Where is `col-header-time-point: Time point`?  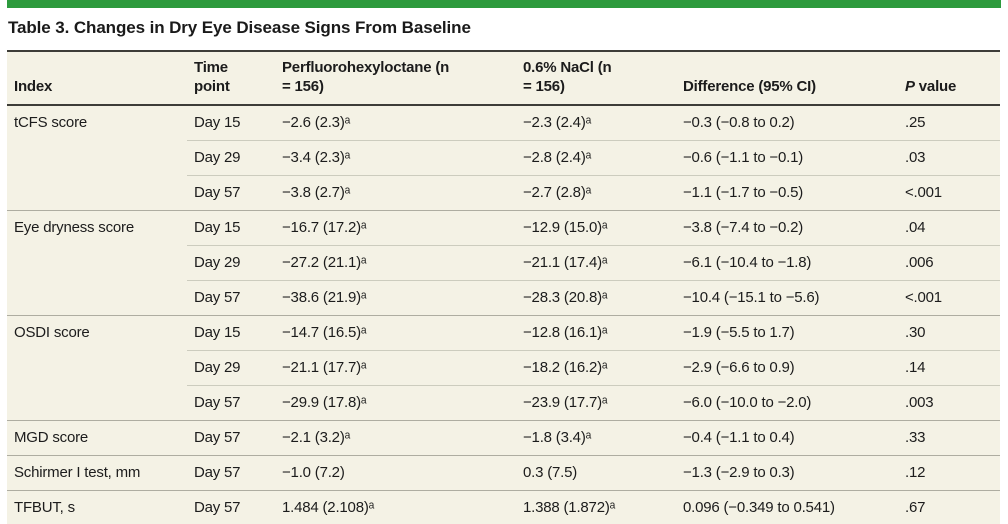 col-header-time-point: Time point is located at coordinates (231, 78).